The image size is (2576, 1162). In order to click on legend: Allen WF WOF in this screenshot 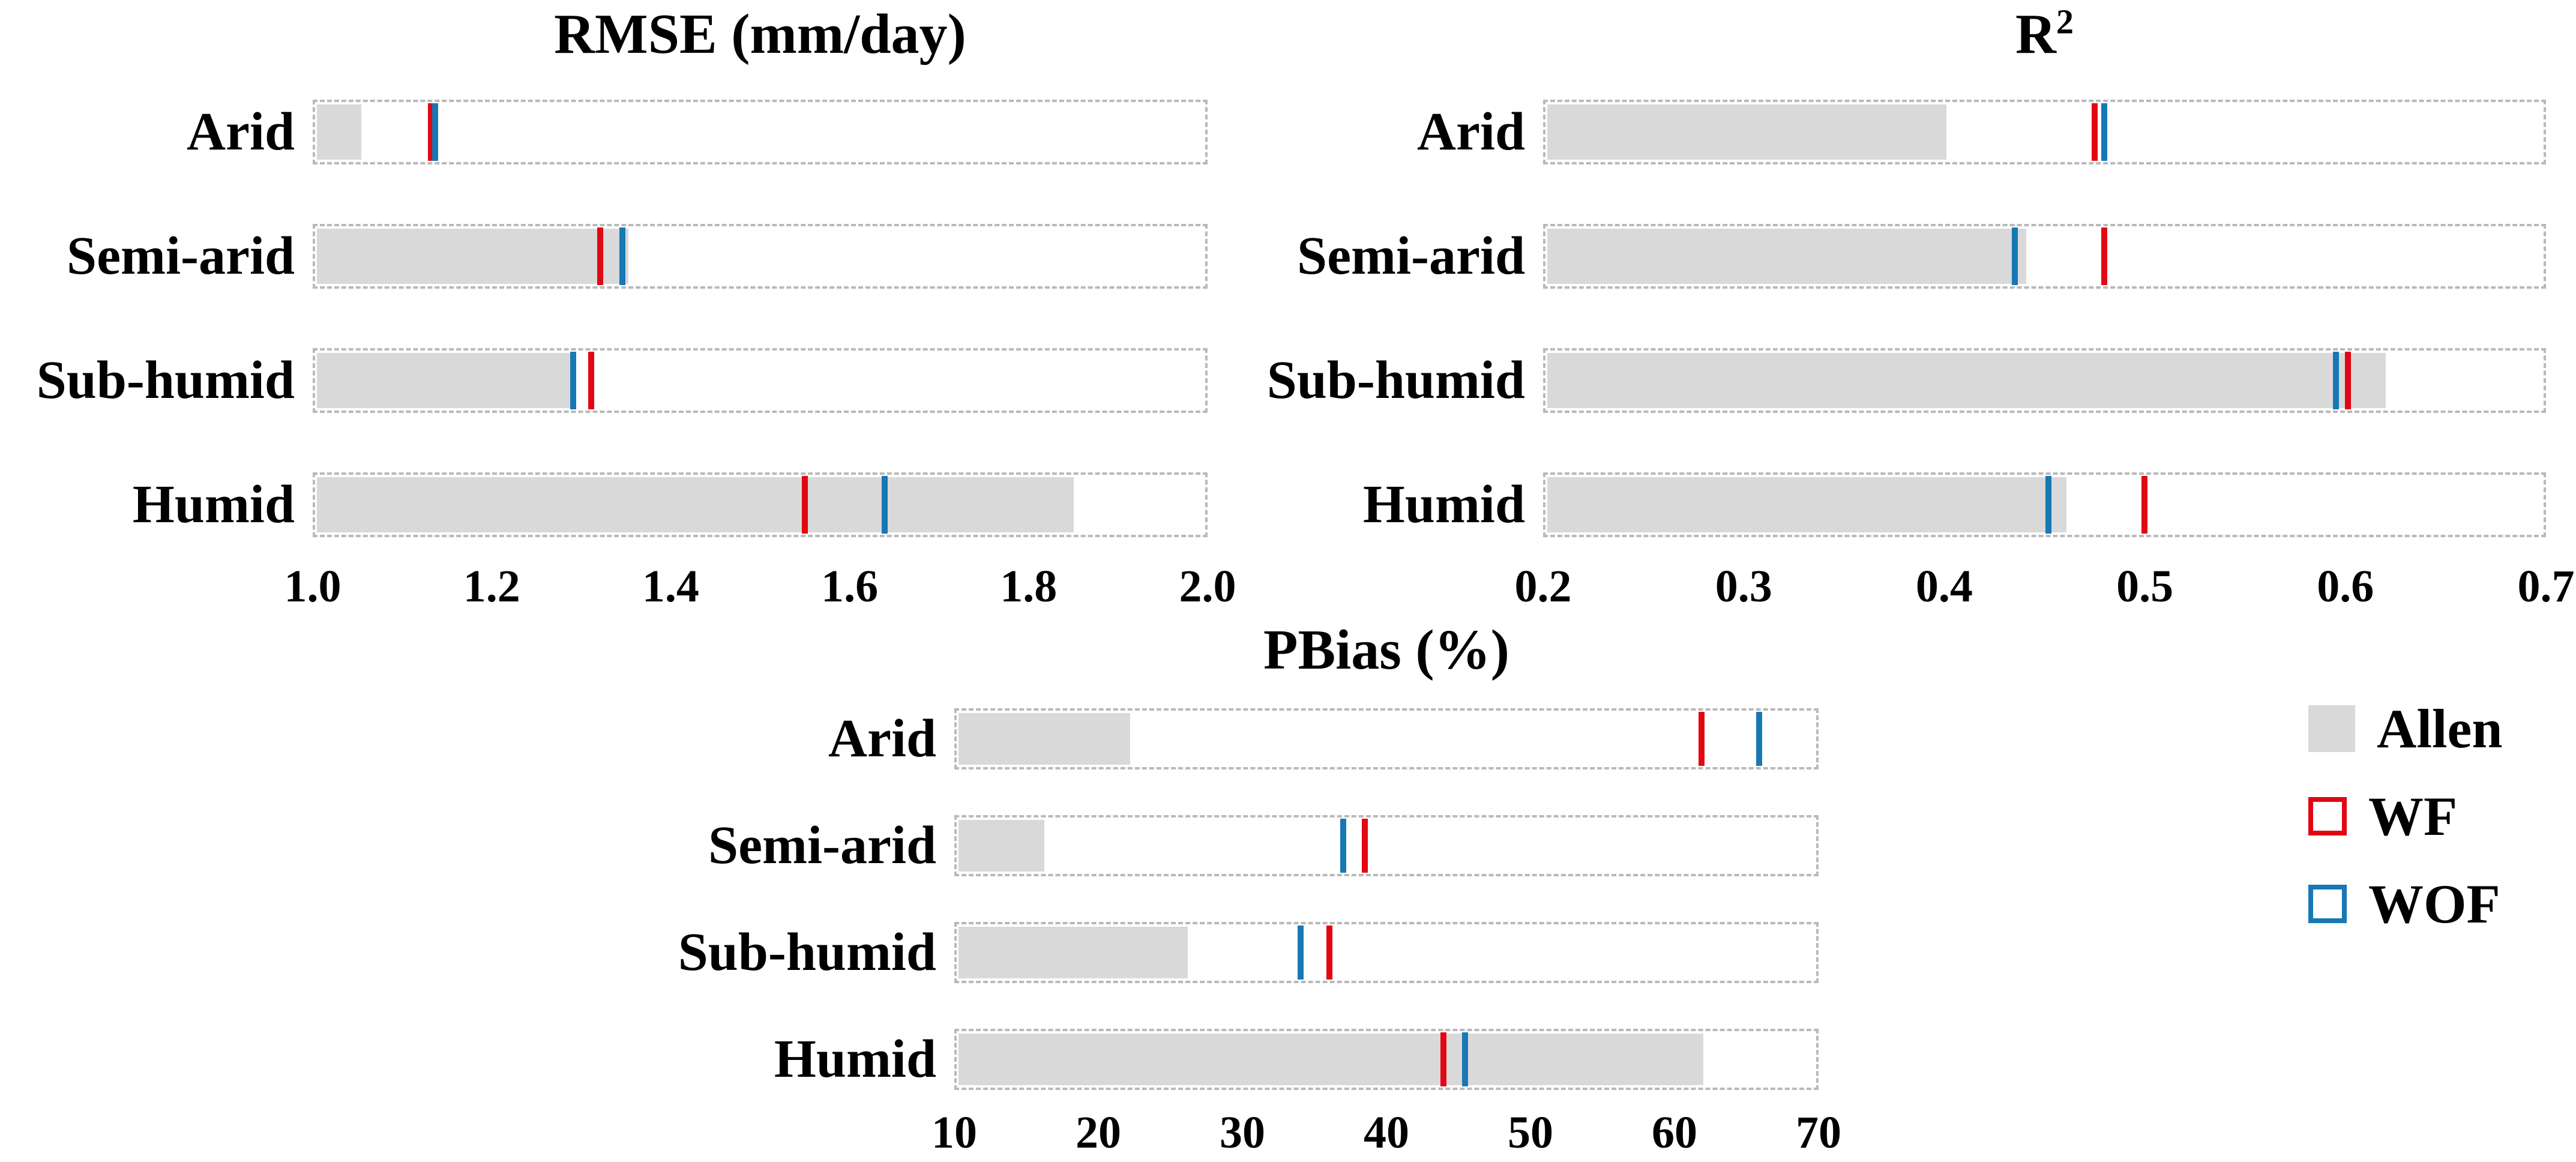, I will do `click(2405, 816)`.